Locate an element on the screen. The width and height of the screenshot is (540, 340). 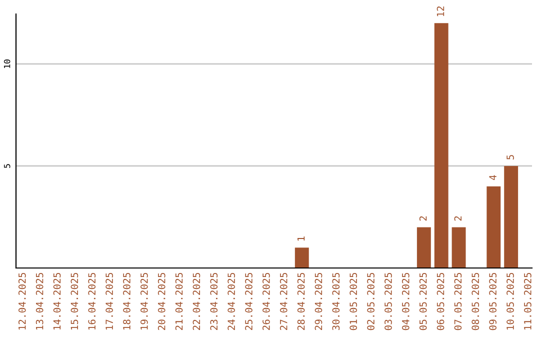
x-tick-label: 26.04.2025 is located at coordinates (266, 301).